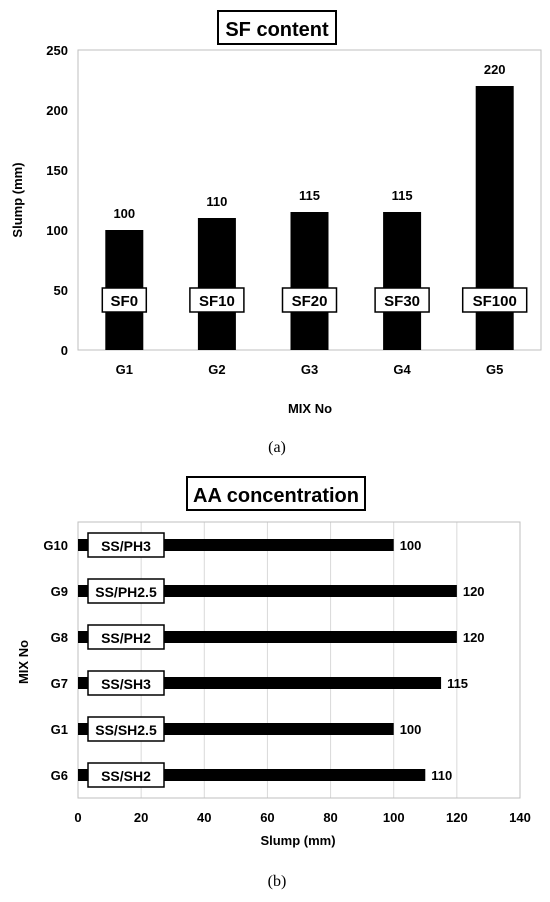 The image size is (550, 902). I want to click on chart-b-y-axis-label: MIX No, so click(23, 662).